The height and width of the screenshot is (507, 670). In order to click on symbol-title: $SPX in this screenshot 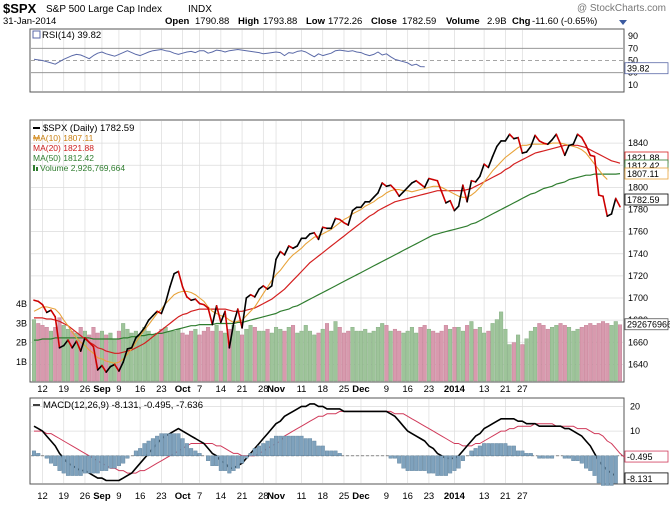, I will do `click(20, 8)`.